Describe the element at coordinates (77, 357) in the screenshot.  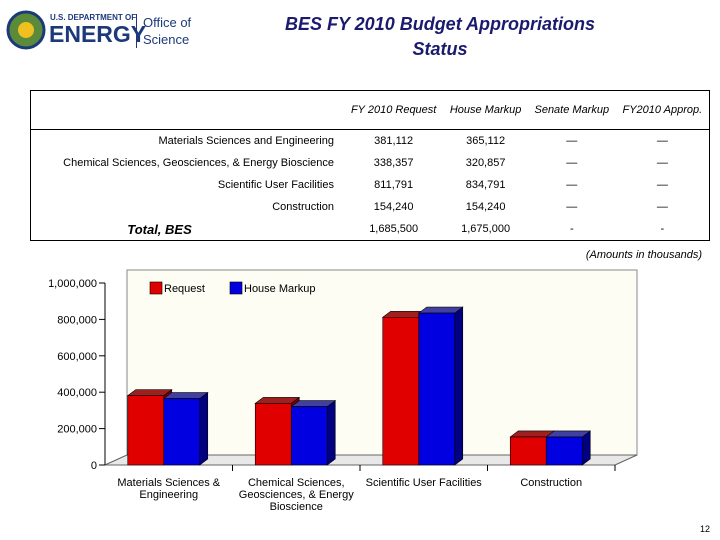
I see `y-tick-label: 600,000` at that location.